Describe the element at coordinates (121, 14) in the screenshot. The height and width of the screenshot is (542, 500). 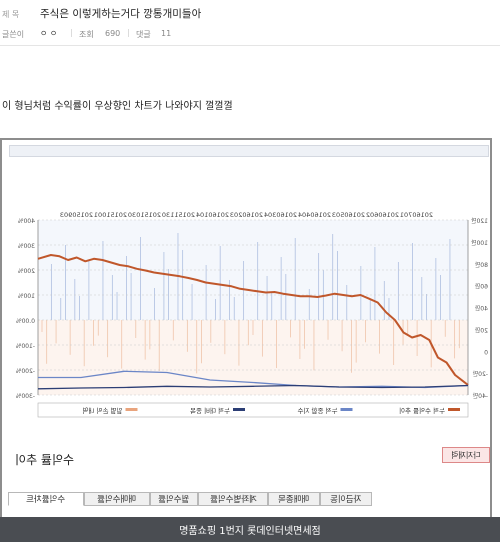
I see `post-title: 주식은 이렇게하는거다 깡통개미들아` at that location.